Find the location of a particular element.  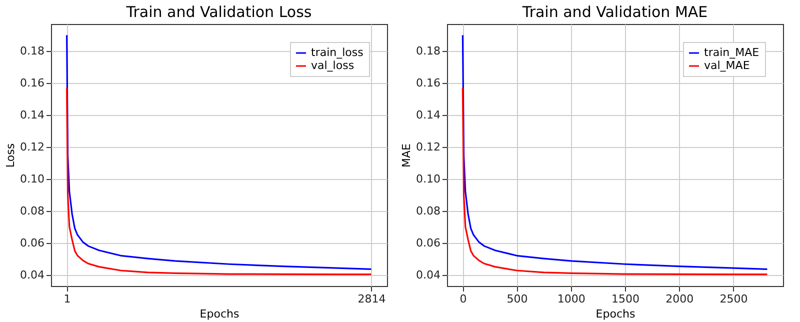

x-tick-label: 1500 is located at coordinates (626, 299).